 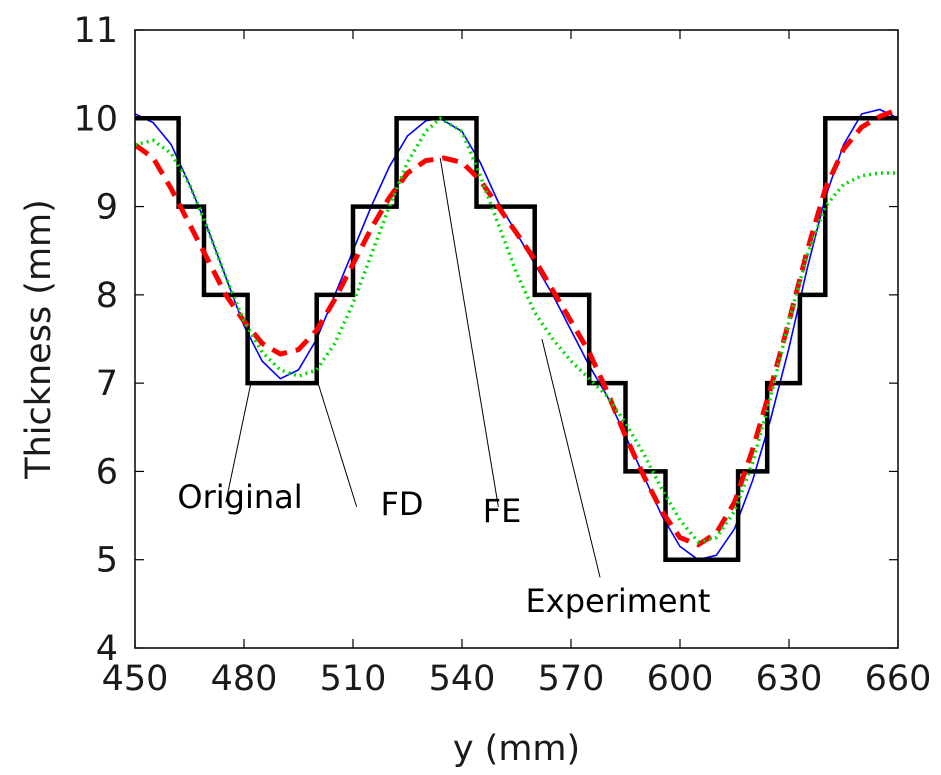 What do you see at coordinates (898, 679) in the screenshot?
I see `x-tick-label: 660` at bounding box center [898, 679].